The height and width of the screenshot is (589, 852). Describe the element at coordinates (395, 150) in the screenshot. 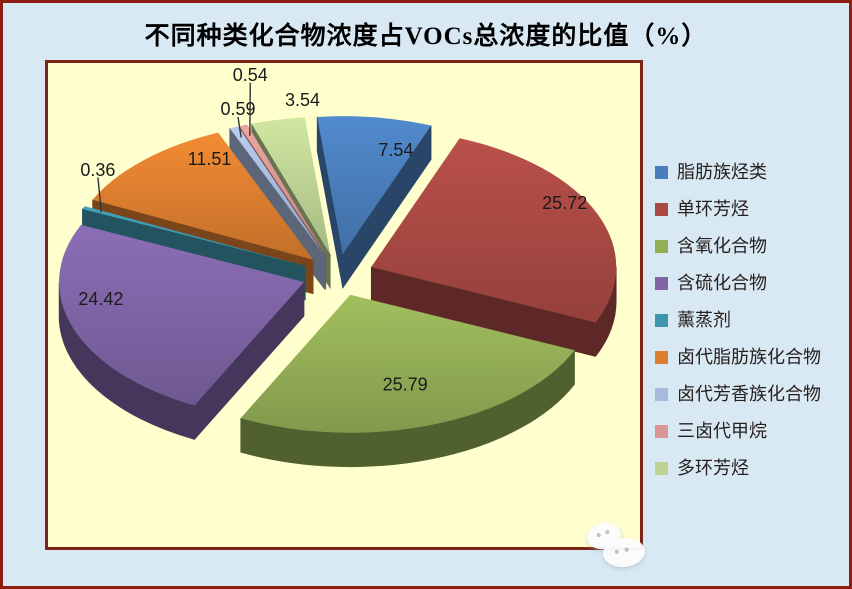

I see `pie-value-label-0: 7.54` at that location.